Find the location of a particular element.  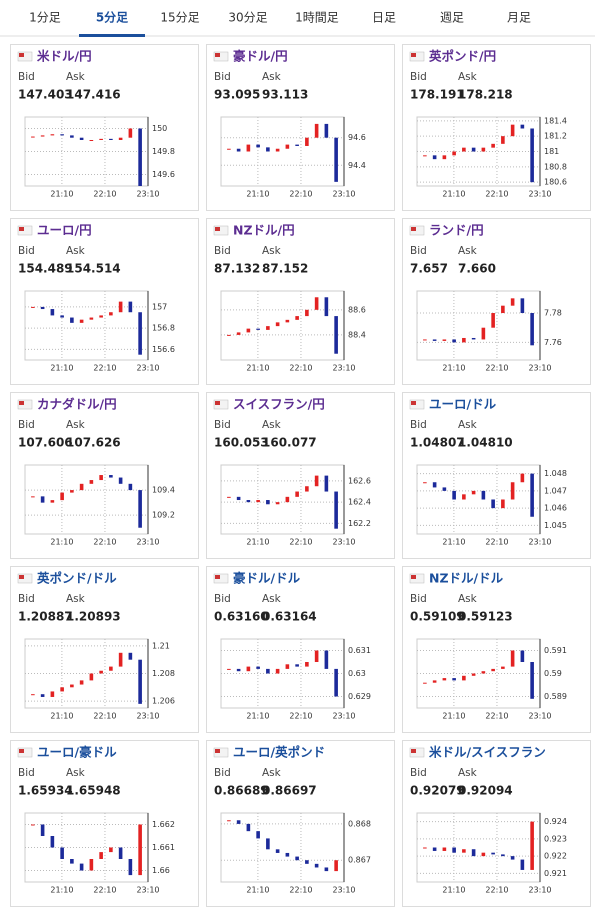

pair-name: ユーロ/円 is located at coordinates (64, 230).